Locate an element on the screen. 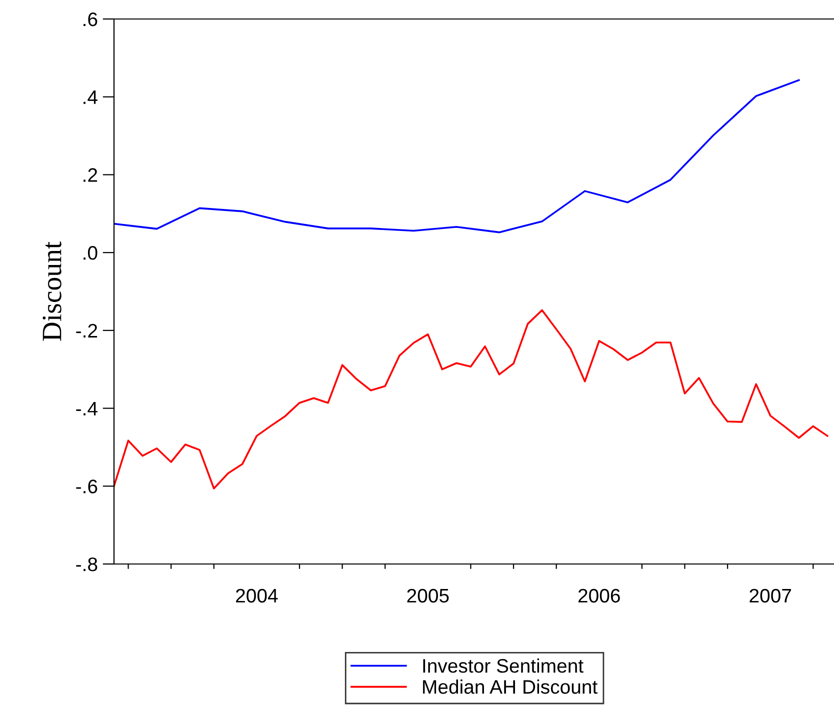  legend-label: Median AH Discount is located at coordinates (510, 687).